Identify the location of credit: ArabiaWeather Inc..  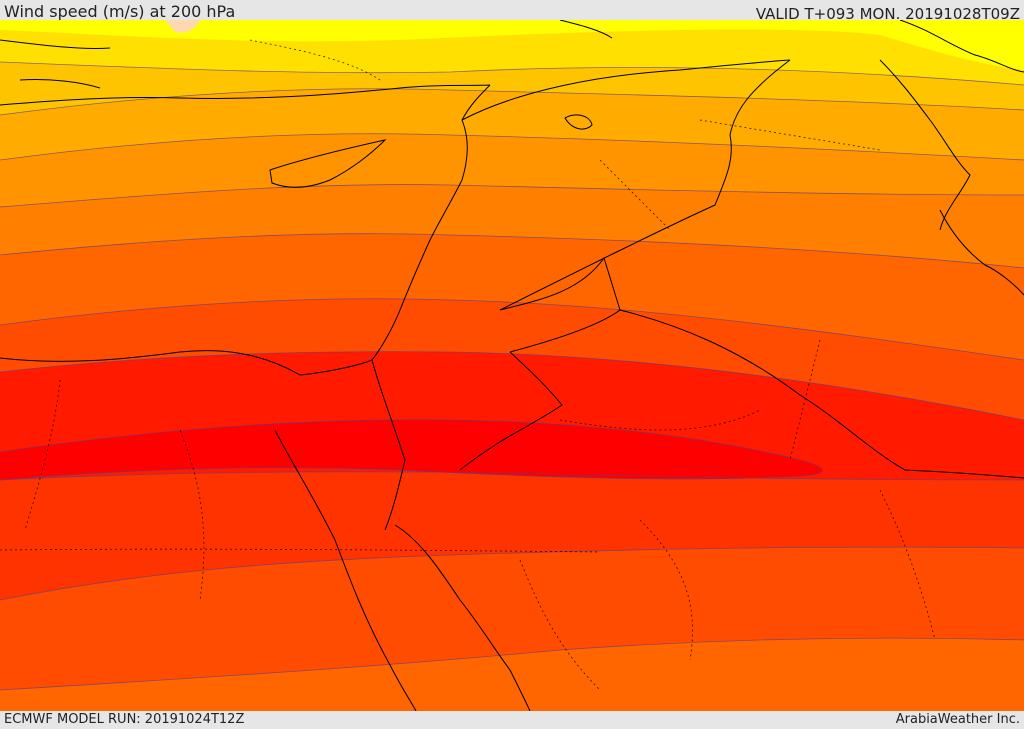
(957, 719).